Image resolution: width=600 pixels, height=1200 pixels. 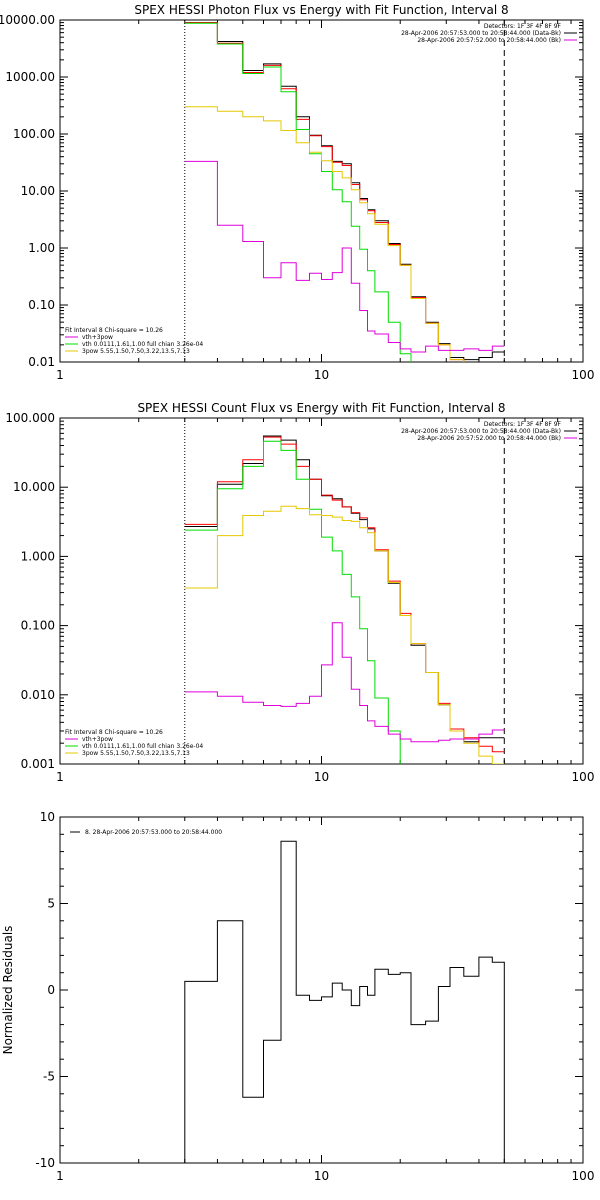 I want to click on y-tick-label: 0.10, so click(x=41, y=305).